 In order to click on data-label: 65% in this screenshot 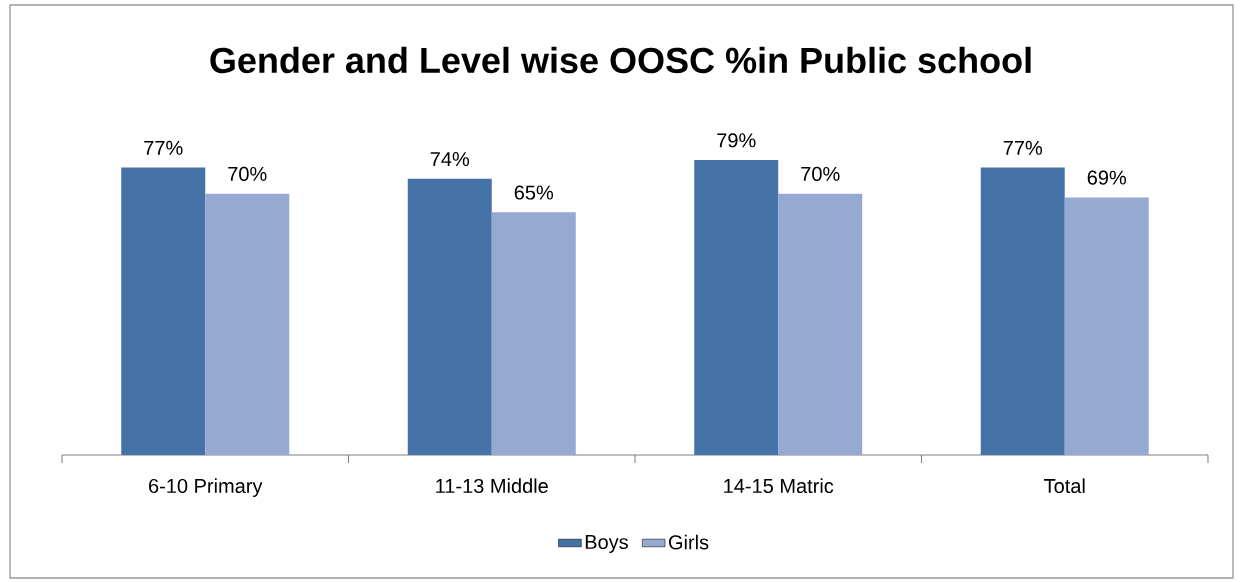, I will do `click(534, 192)`.